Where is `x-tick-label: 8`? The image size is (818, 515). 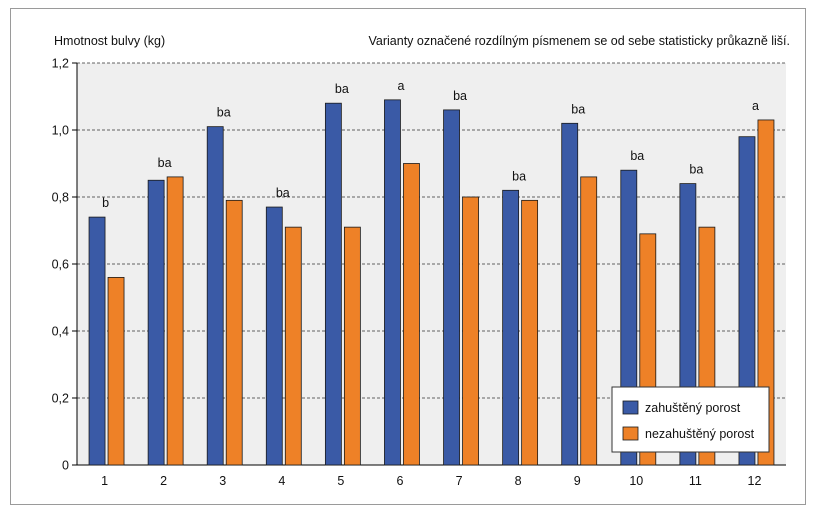
x-tick-label: 8 is located at coordinates (518, 481).